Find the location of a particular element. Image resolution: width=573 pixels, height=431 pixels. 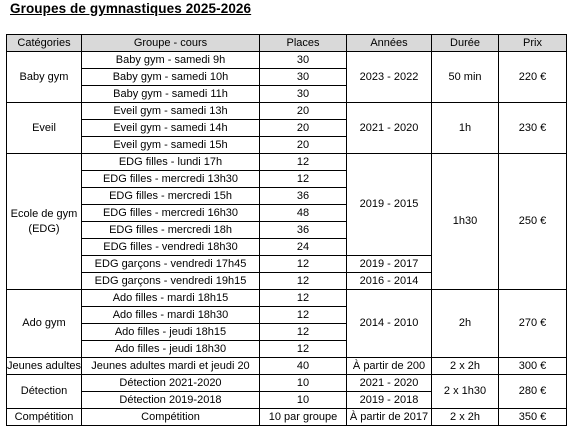

groupe-cell: Eveil gym - samedi 13h is located at coordinates (170, 111).